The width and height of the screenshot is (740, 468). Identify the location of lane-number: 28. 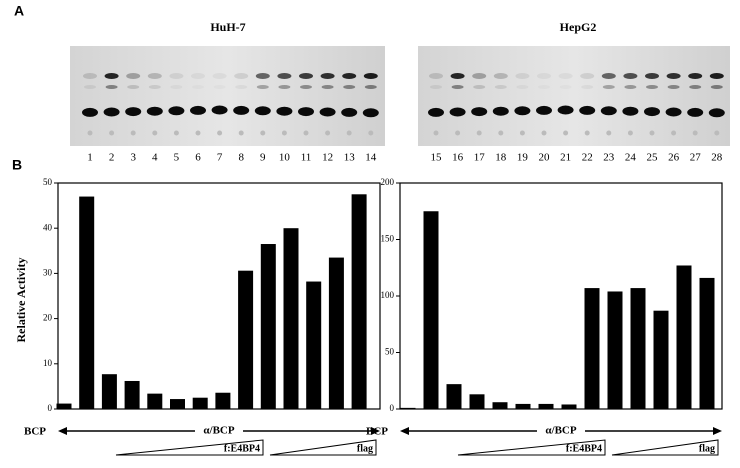
(717, 158).